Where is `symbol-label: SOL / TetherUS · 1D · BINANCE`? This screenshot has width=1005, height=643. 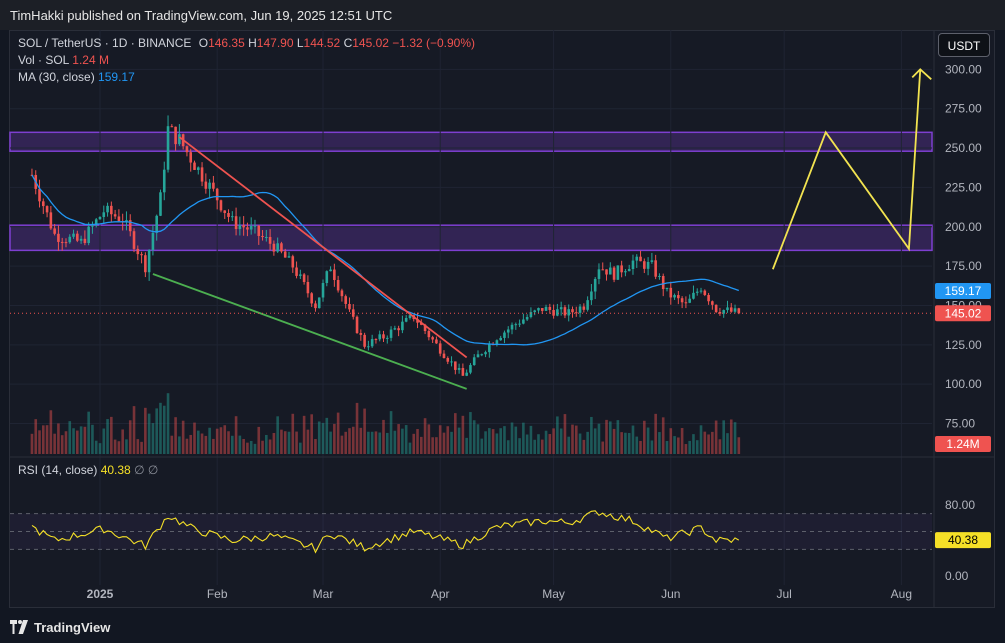 symbol-label: SOL / TetherUS · 1D · BINANCE is located at coordinates (105, 43).